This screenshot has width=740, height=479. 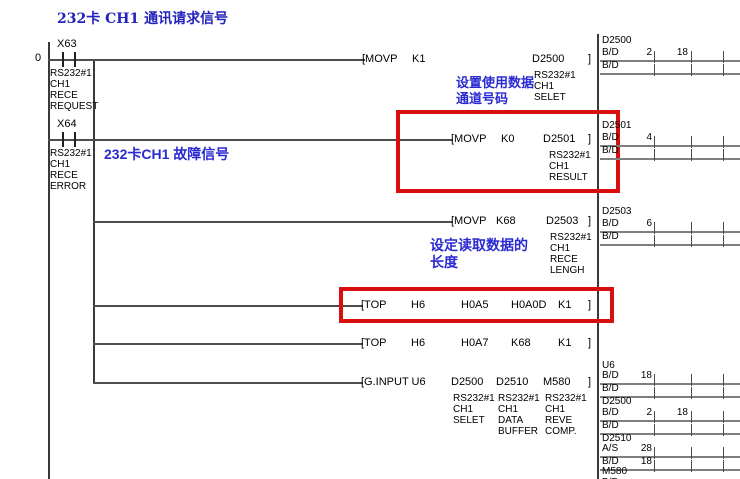 I want to click on monitor-device-name: D2501, so click(x=617, y=125).